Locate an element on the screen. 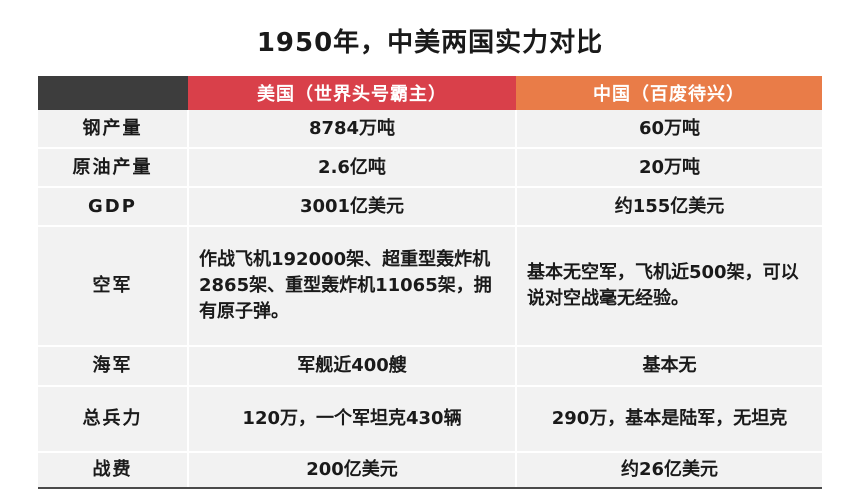  table-header-row: 美国（世界头号霸主） 中国（百废待兴） is located at coordinates (430, 93).